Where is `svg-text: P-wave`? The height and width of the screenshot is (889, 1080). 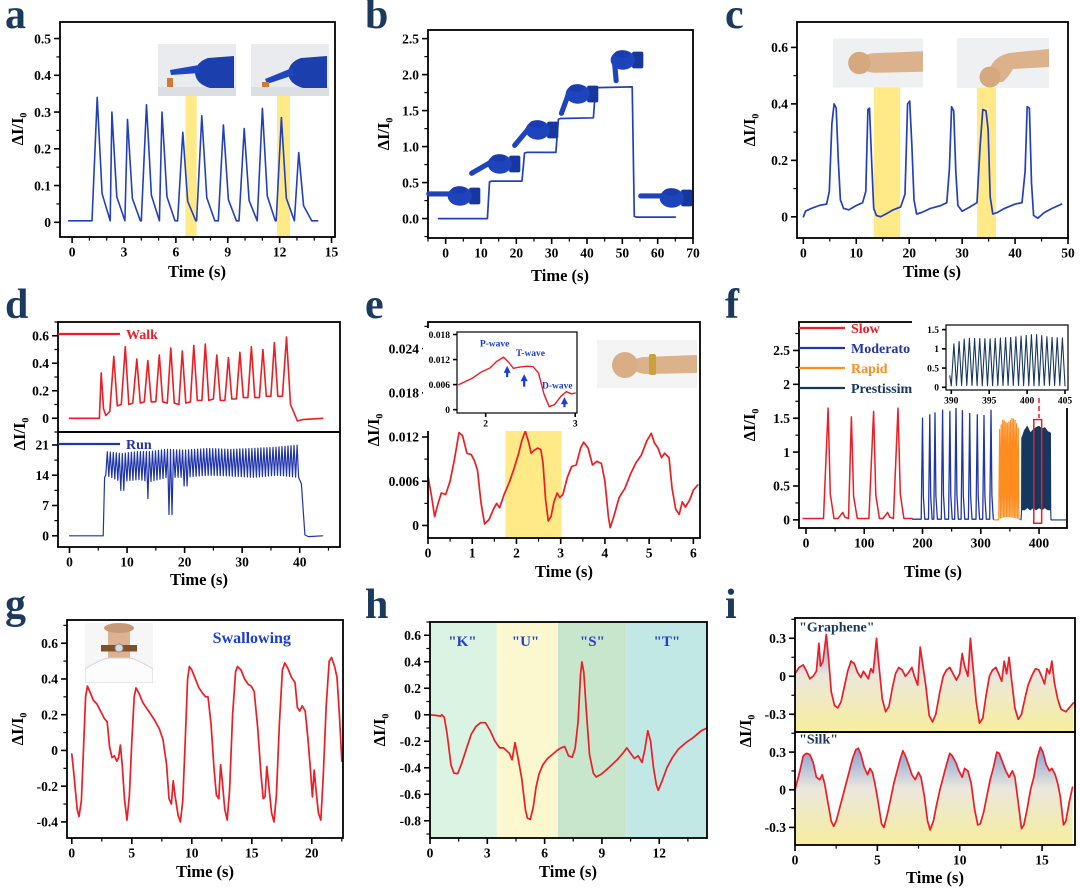 svg-text: P-wave is located at coordinates (495, 345).